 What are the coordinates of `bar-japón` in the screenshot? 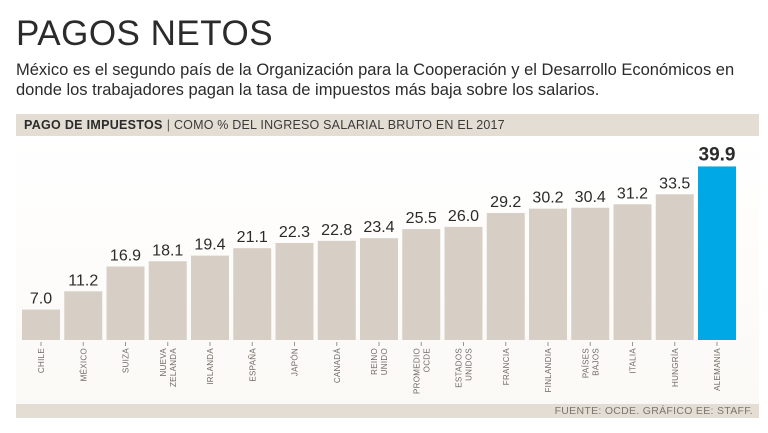 It's located at (294, 291).